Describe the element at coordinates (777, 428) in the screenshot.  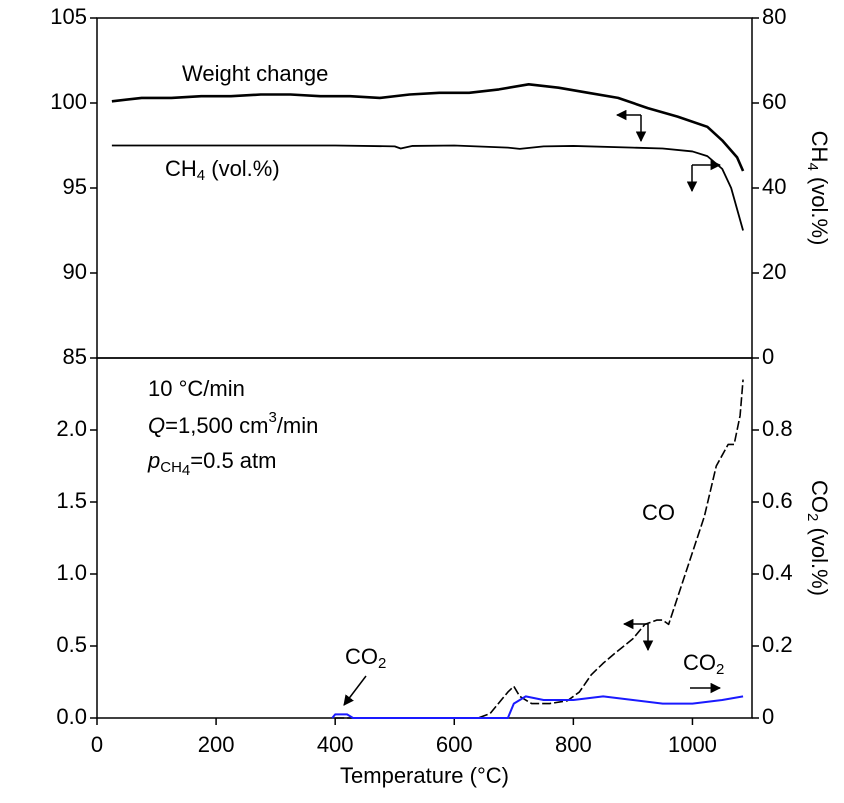
I see `y2-tick-label: 0.8` at that location.